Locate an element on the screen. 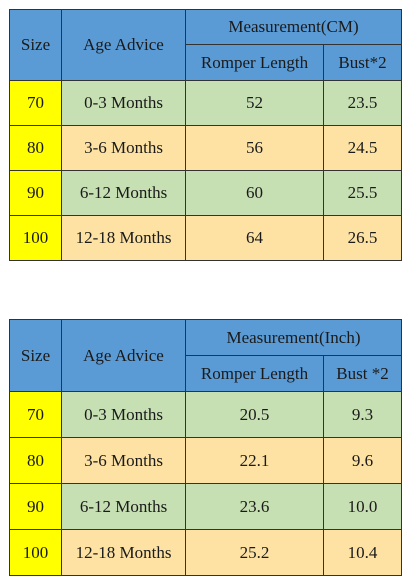 This screenshot has width=410, height=586. romper-length-cell: 52 is located at coordinates (254, 103).